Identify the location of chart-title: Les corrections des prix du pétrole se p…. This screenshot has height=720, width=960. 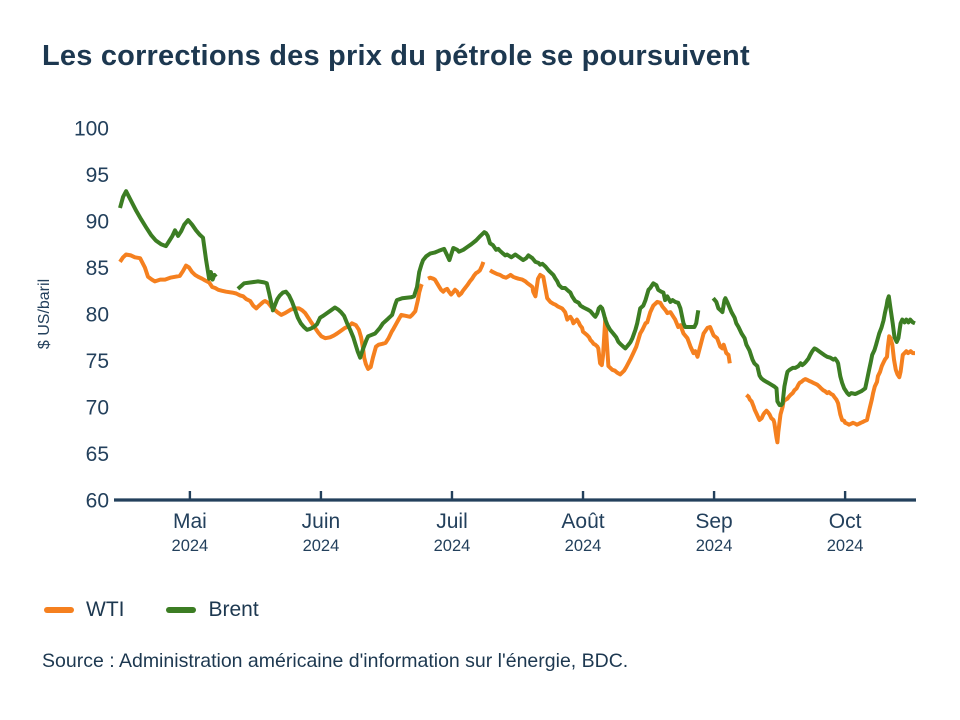
(396, 56).